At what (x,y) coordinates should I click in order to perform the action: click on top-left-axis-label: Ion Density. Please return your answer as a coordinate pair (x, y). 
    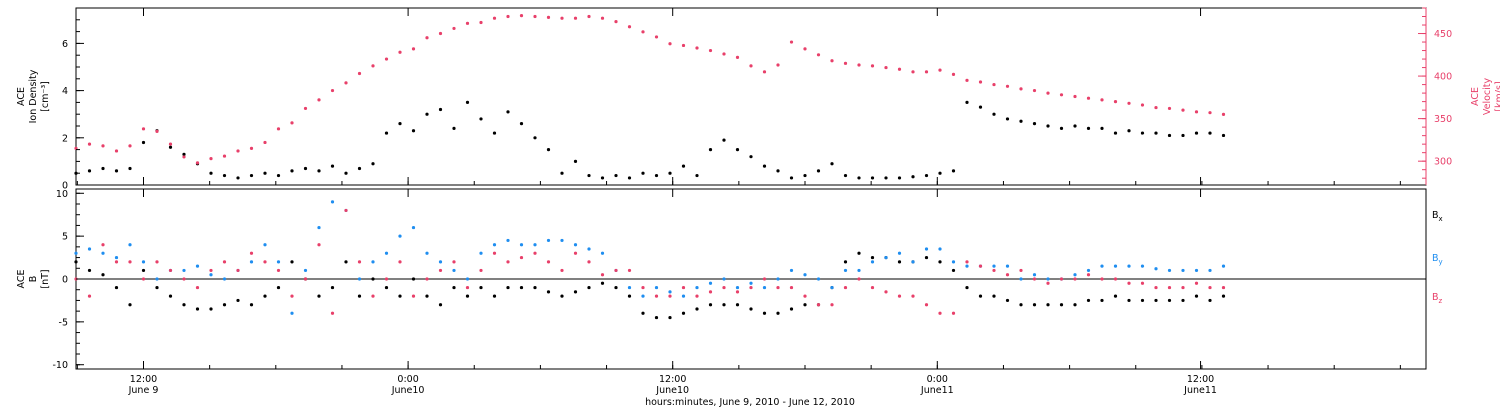
    Looking at the image, I should click on (33, 96).